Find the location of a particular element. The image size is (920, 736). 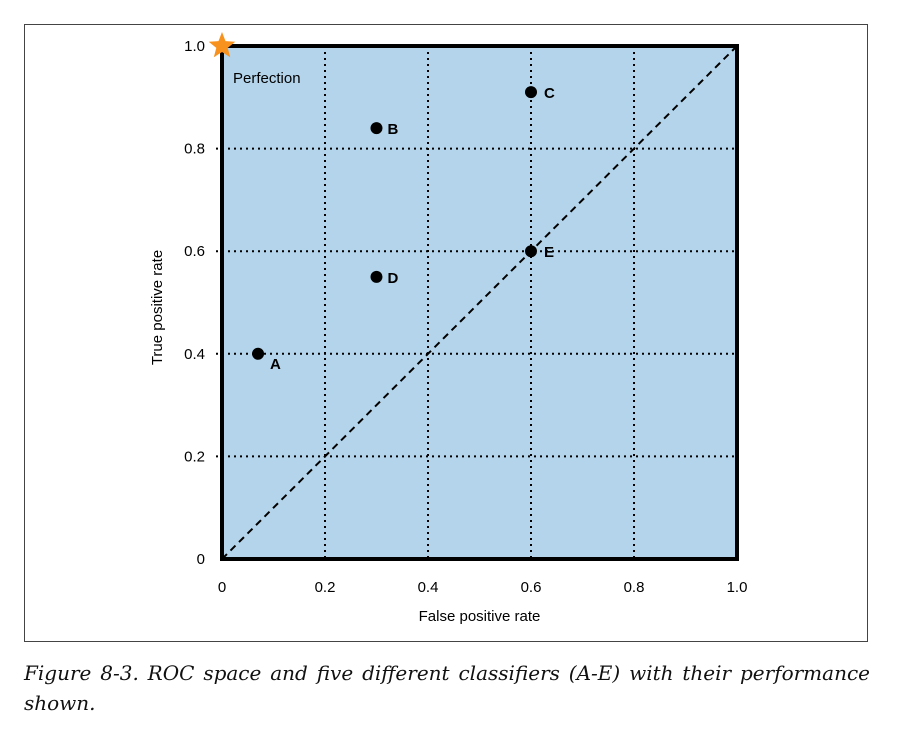

x-axis-label: False positive rate is located at coordinates (480, 616).